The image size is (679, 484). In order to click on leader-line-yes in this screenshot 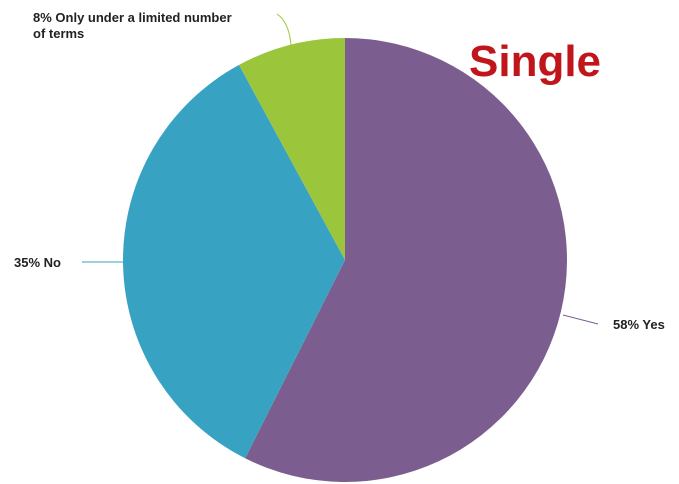, I will do `click(580, 319)`.